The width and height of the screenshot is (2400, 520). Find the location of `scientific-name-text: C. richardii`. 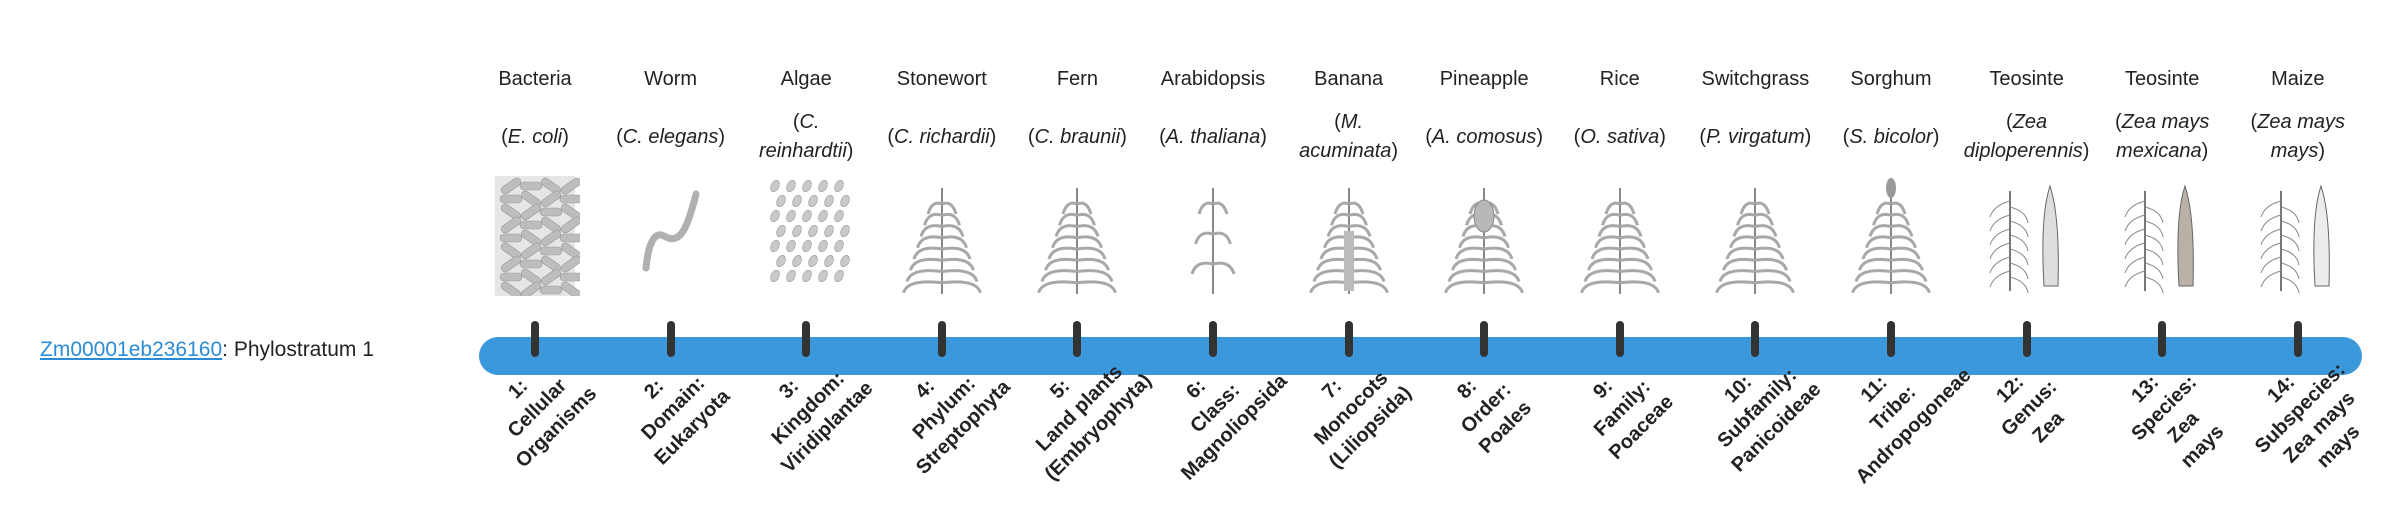

scientific-name-text: C. richardii is located at coordinates (941, 137).